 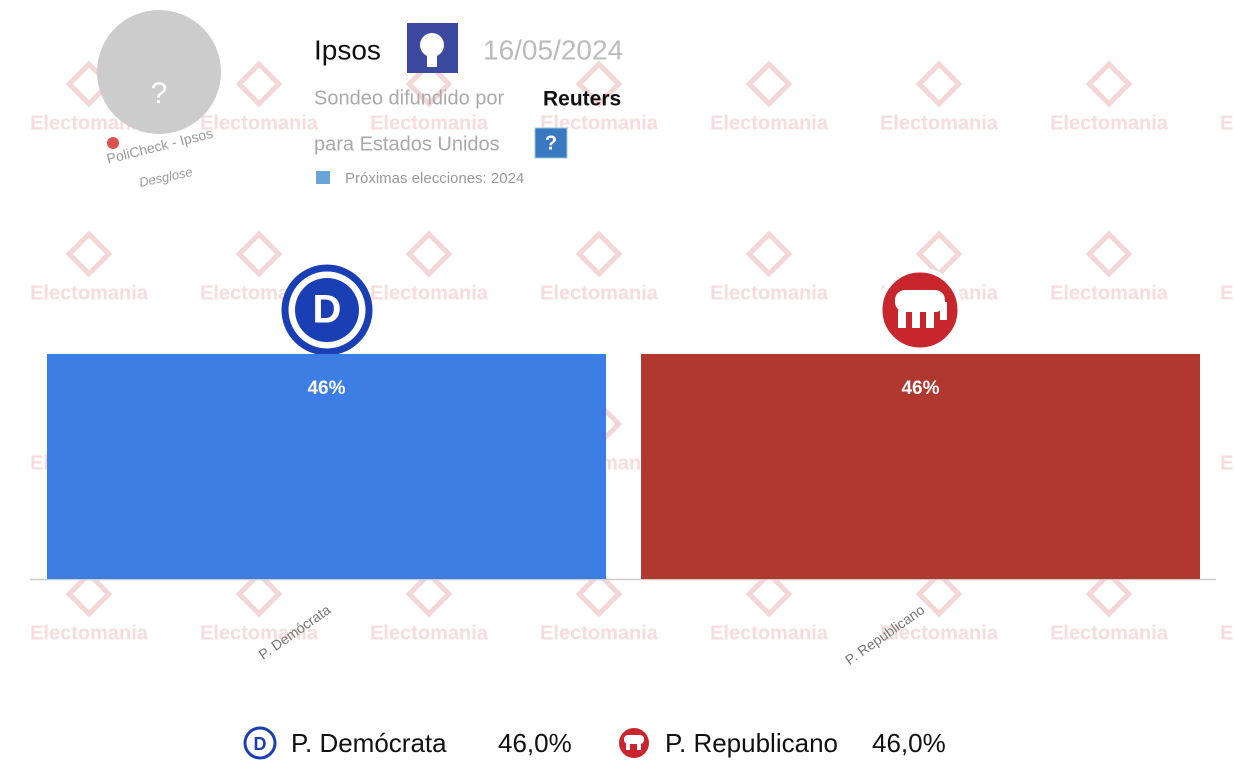 I want to click on region: para Estados Unidos, so click(x=407, y=144).